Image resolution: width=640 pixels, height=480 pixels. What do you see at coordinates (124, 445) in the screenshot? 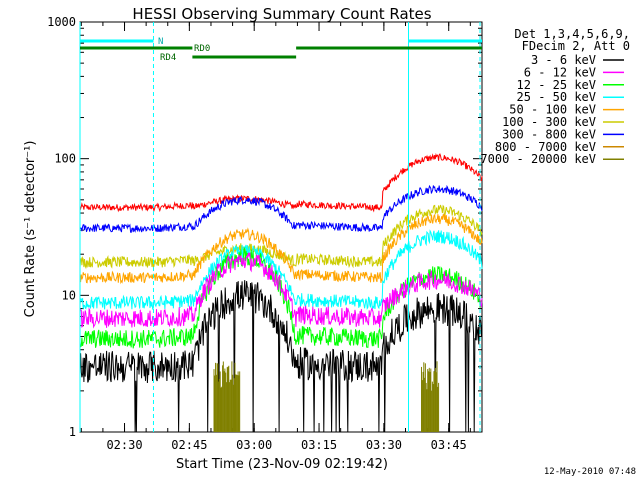
I see `x-tick-label: 02:30` at bounding box center [124, 445].